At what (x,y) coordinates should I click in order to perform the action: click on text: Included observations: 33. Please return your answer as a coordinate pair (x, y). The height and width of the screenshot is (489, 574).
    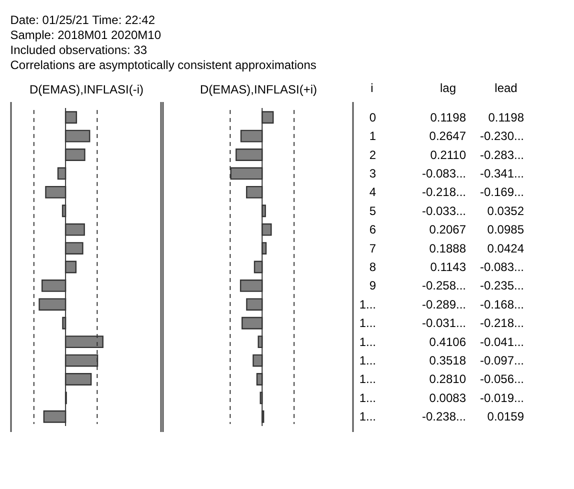
    Looking at the image, I should click on (79, 50).